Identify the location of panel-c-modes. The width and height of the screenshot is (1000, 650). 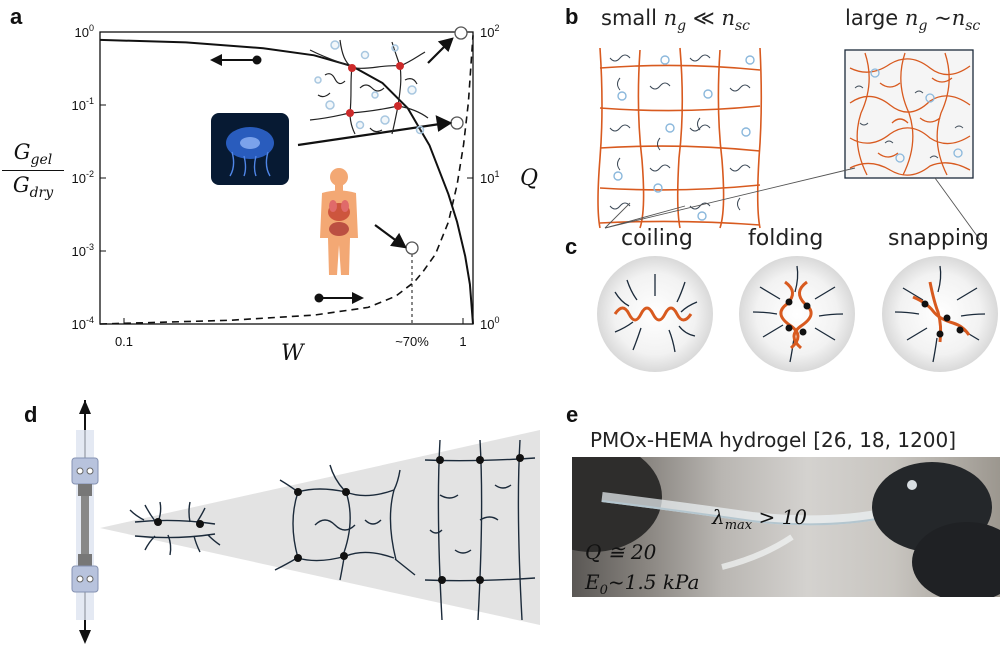
(797, 314).